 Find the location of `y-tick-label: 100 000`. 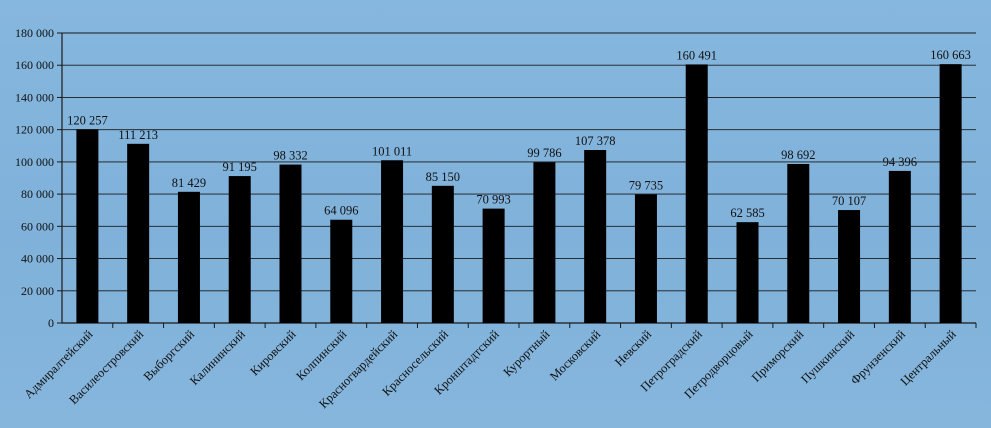

y-tick-label: 100 000 is located at coordinates (34, 162).